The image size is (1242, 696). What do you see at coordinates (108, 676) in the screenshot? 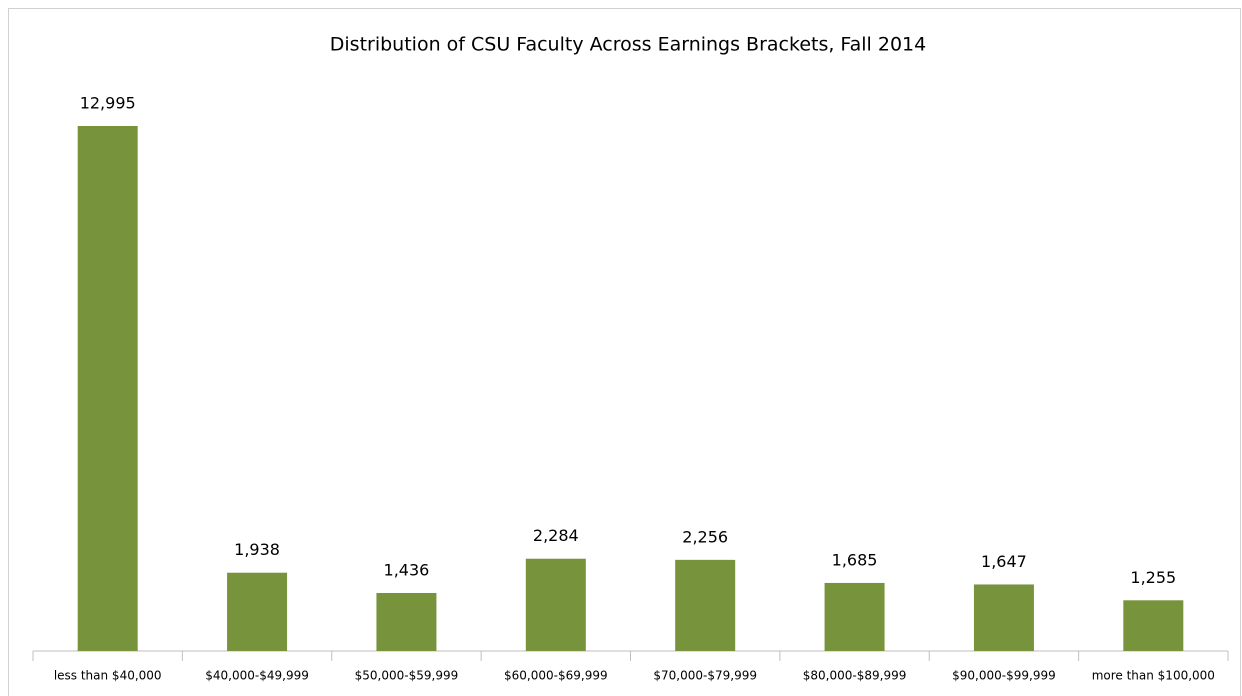
I see `x-tick-label: less than $40,000` at bounding box center [108, 676].